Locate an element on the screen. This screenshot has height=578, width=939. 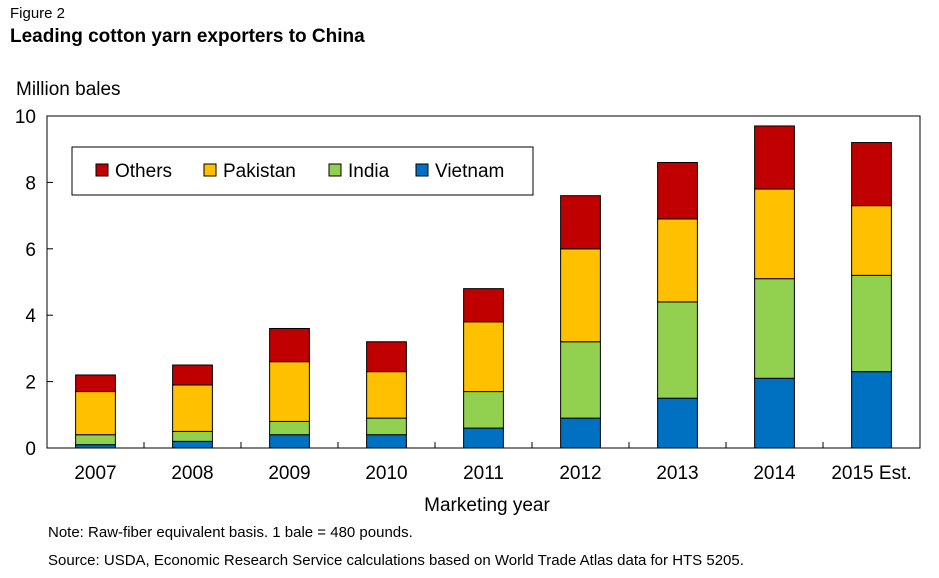
bar-pakistan-2008 is located at coordinates (192, 408).